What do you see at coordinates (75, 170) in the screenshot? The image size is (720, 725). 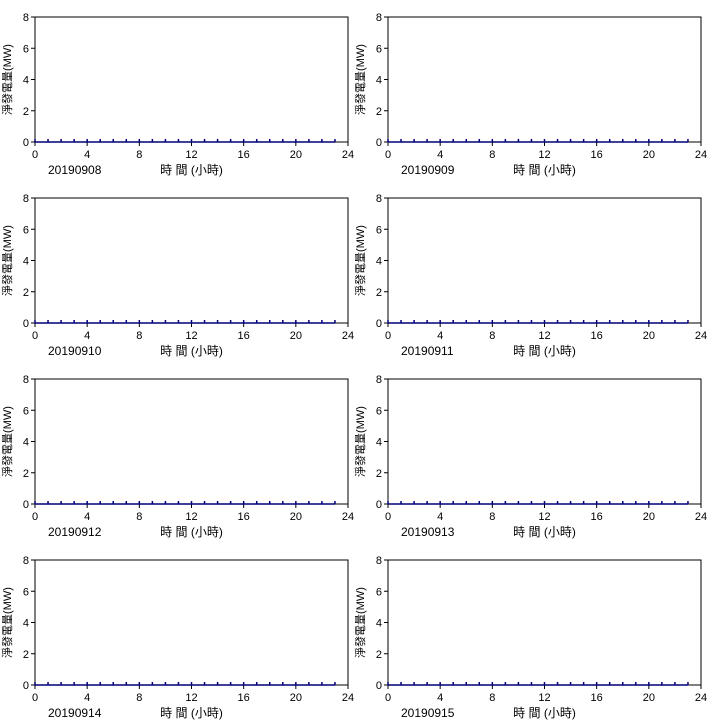 I see `date-label: 20190908` at bounding box center [75, 170].